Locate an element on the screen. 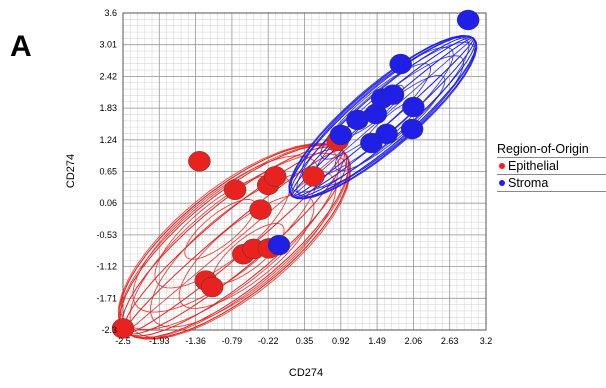  y-tick-label: -2.3 is located at coordinates (109, 330).